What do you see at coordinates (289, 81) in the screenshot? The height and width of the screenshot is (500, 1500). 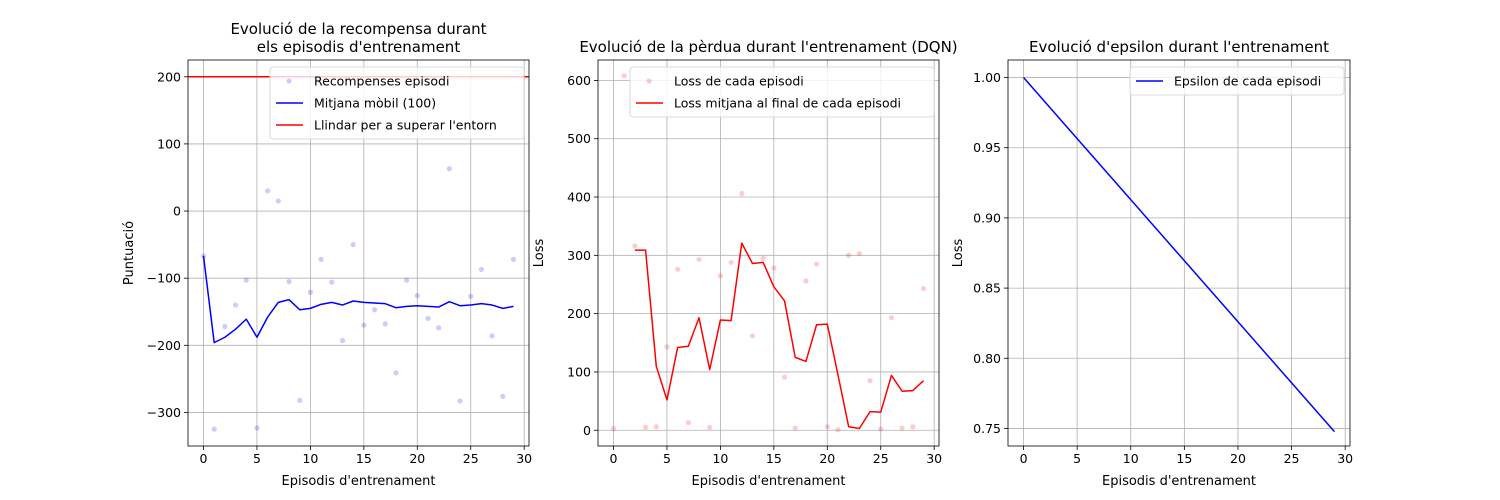 I see `legend-marker` at bounding box center [289, 81].